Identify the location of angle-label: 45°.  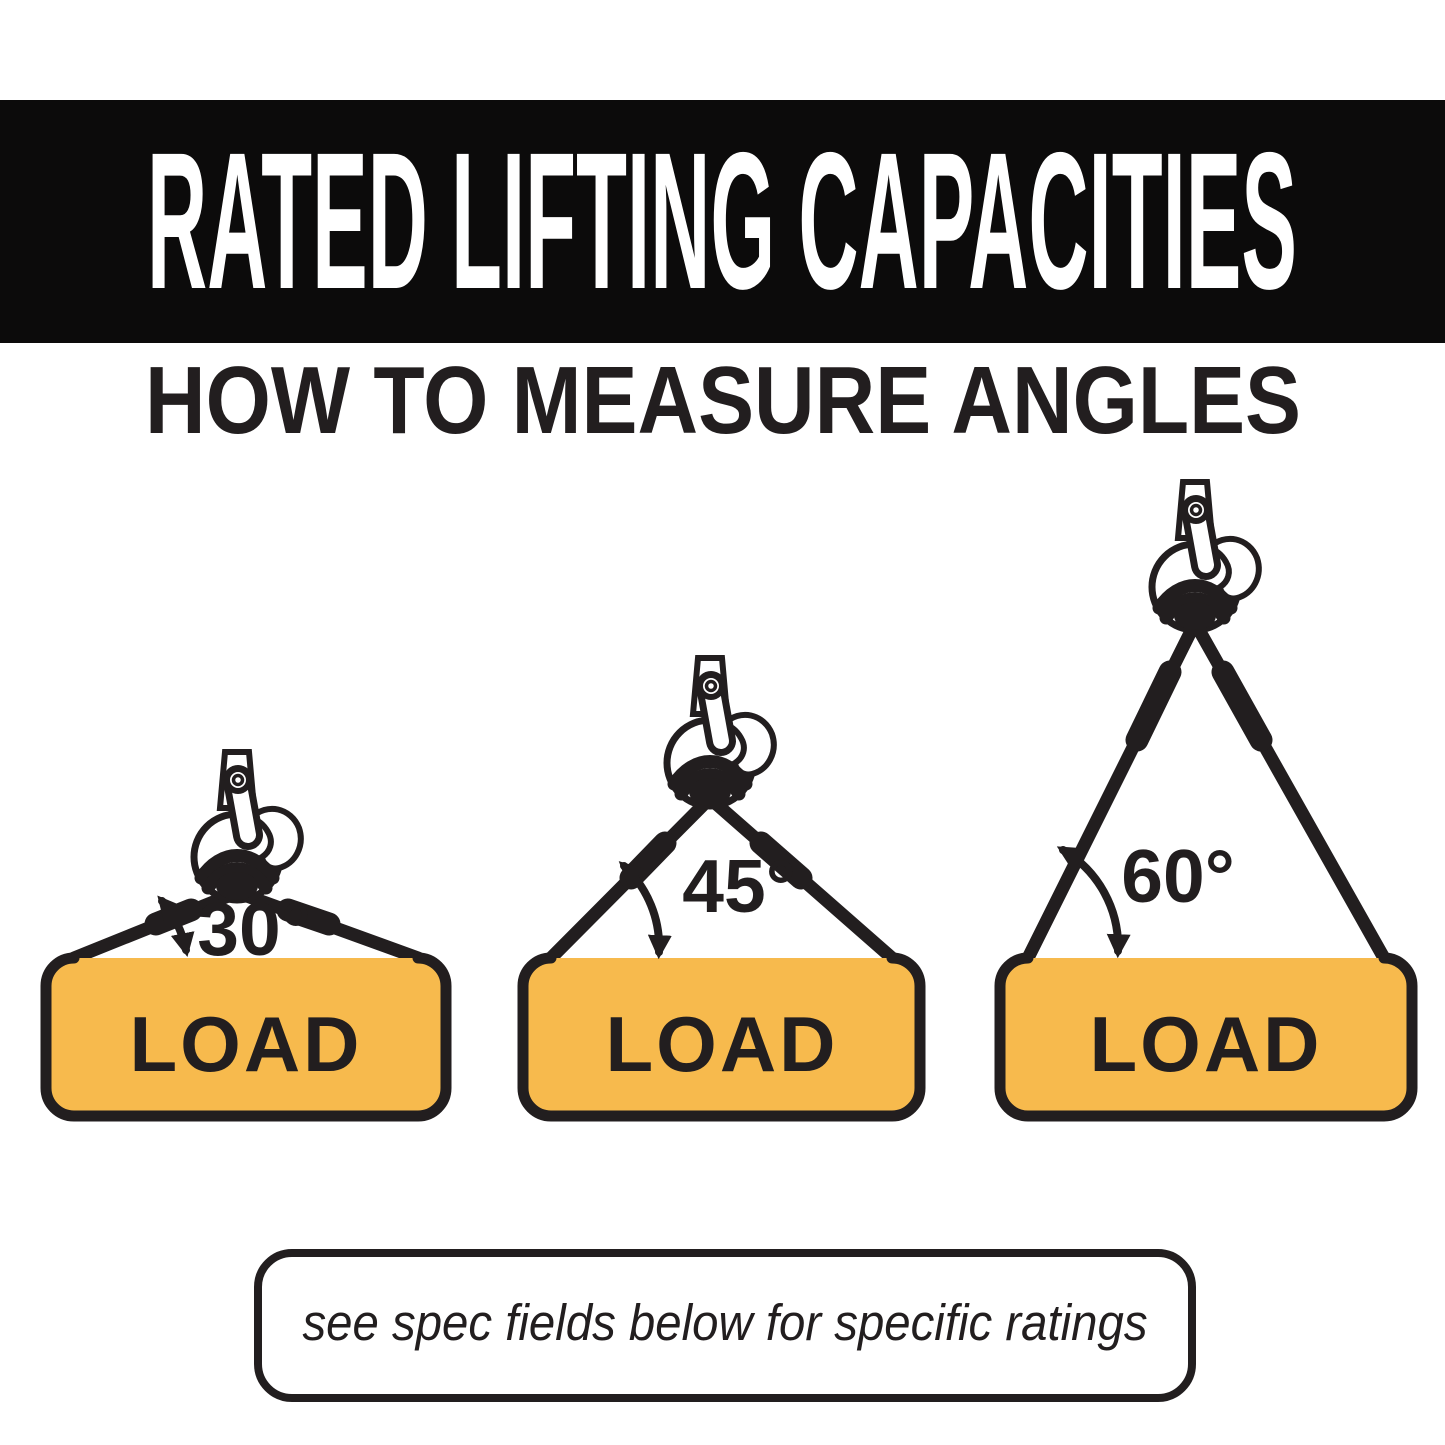
(738, 886).